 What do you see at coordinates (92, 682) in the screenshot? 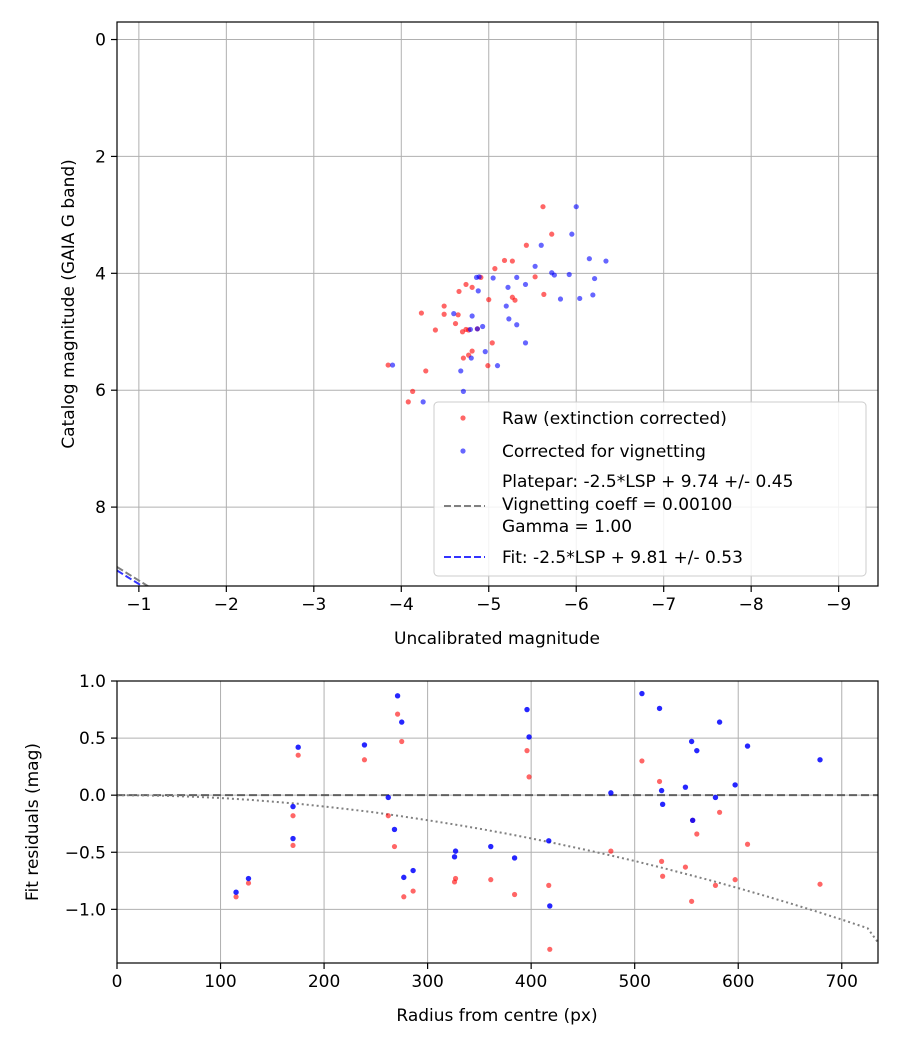
I see `y-tick-label: 1.0` at bounding box center [92, 682].